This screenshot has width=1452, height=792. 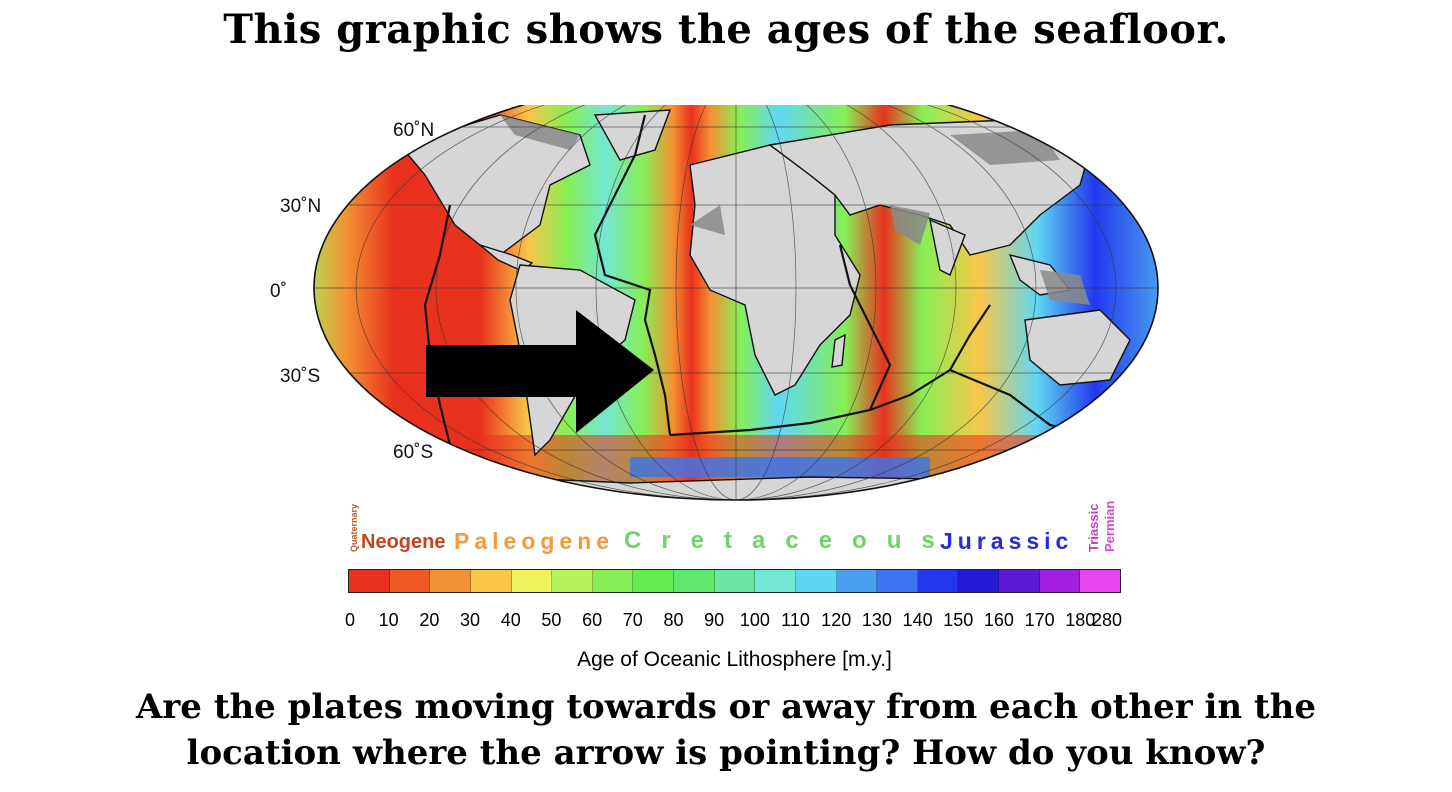 I want to click on black-arrow-icon, so click(x=540, y=371).